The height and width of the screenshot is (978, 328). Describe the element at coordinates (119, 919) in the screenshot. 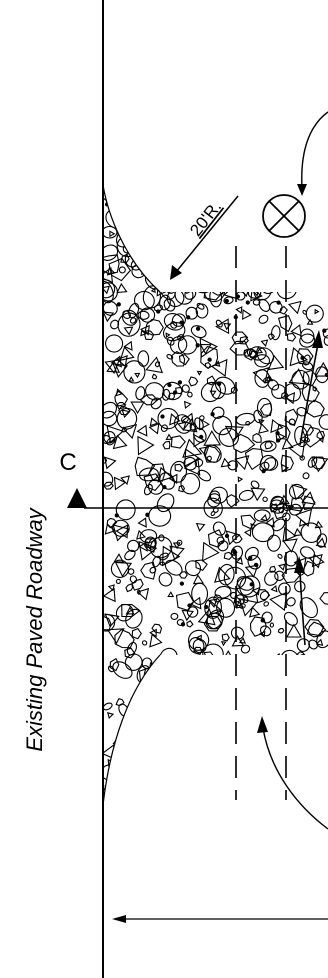

I see `dimension-arrowhead-icon` at that location.